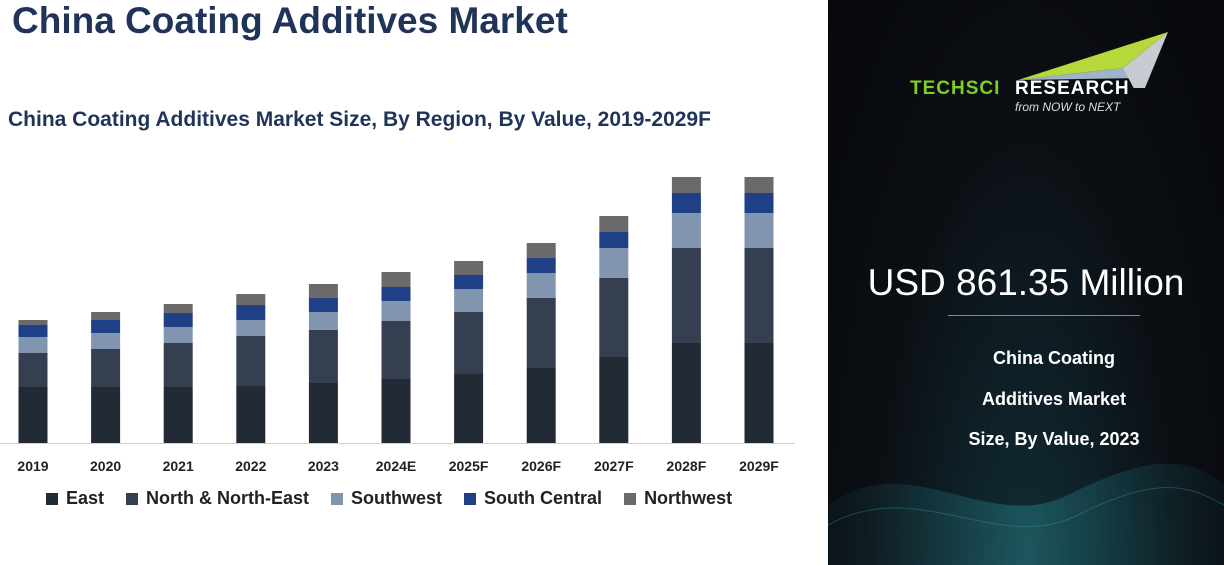 Image resolution: width=1224 pixels, height=565 pixels. I want to click on bar-segment-east-2020, so click(106, 415).